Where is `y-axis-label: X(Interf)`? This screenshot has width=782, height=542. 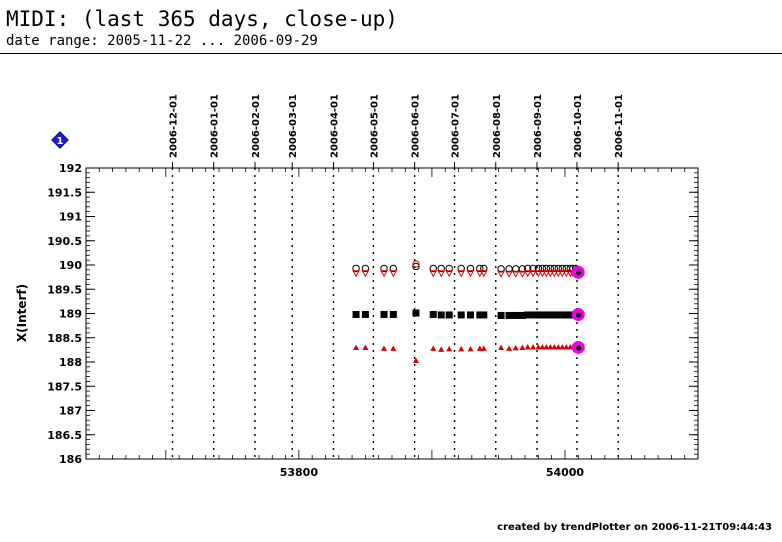
y-axis-label: X(Interf) is located at coordinates (22, 313).